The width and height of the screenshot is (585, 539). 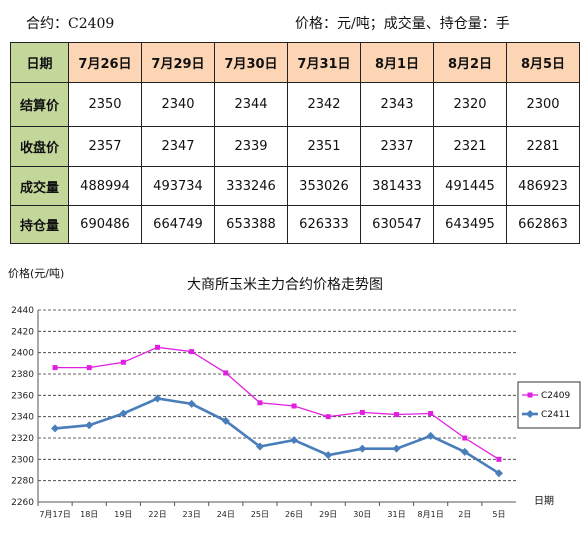 What do you see at coordinates (105, 224) in the screenshot?
I see `table-cell: 690486` at bounding box center [105, 224].